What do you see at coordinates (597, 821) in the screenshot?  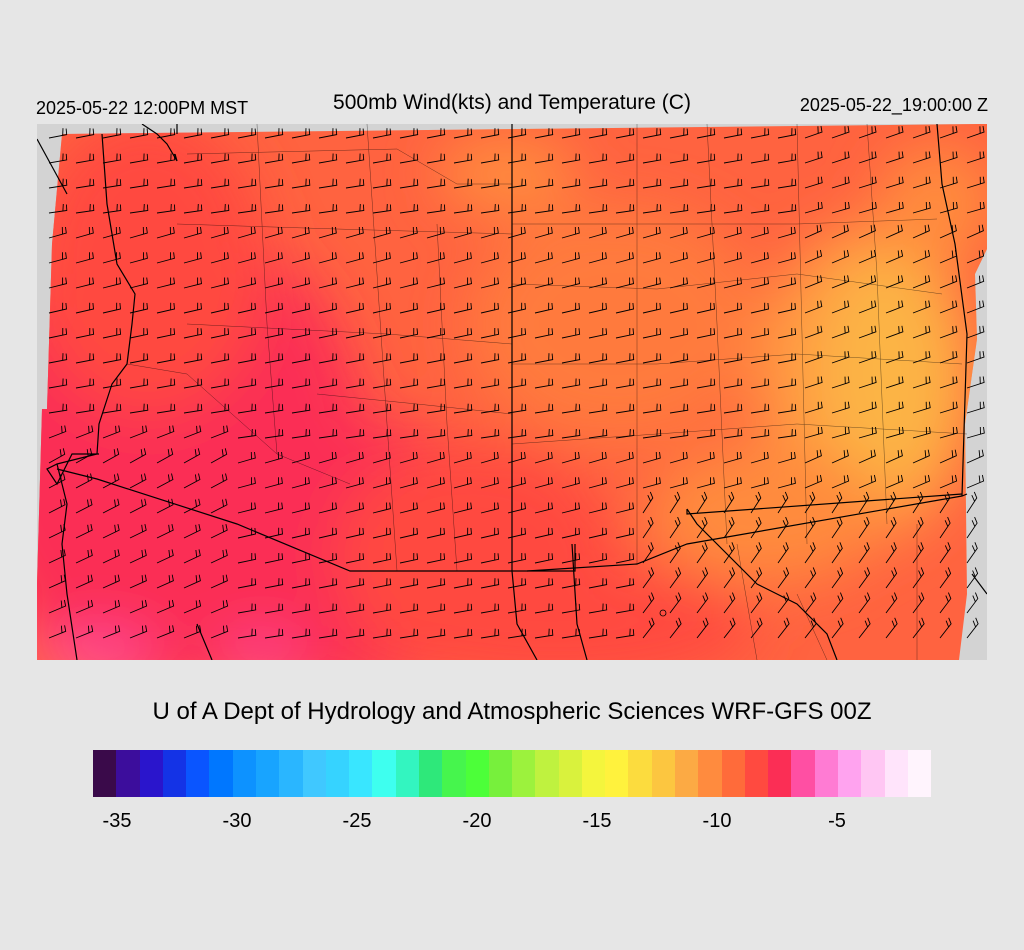 I see `colorbar-tick-label: -15` at bounding box center [597, 821].